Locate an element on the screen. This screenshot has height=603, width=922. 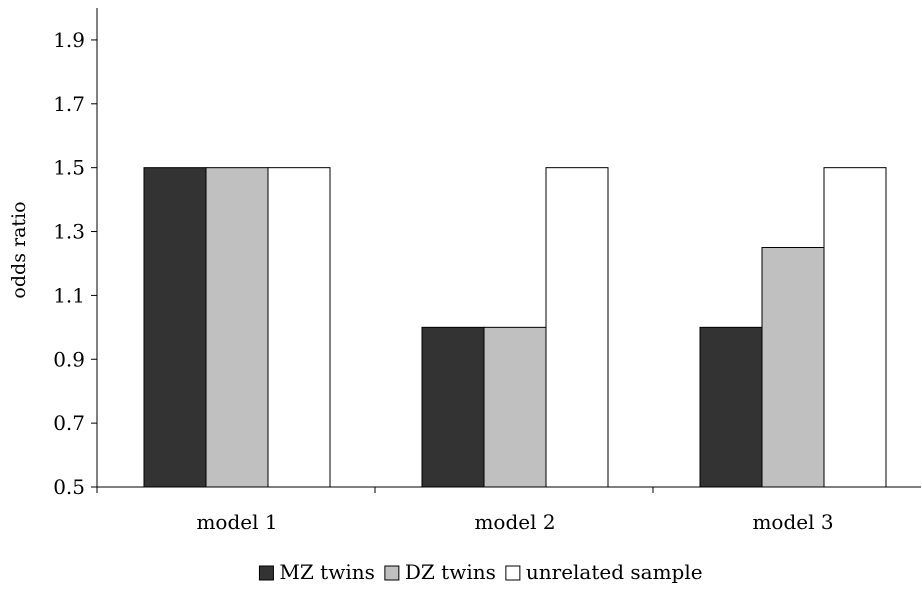
x-tick-label: model 3 is located at coordinates (792, 522).